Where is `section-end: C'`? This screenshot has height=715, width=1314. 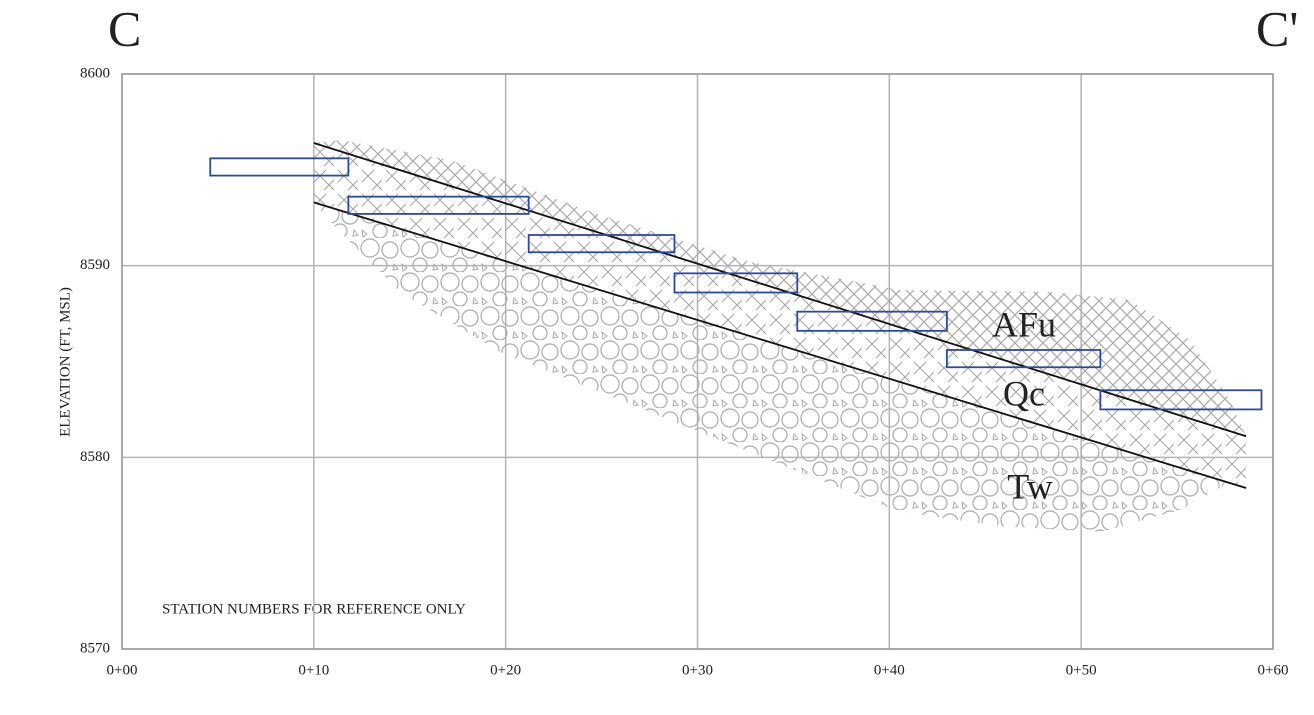
section-end: C' is located at coordinates (1277, 28).